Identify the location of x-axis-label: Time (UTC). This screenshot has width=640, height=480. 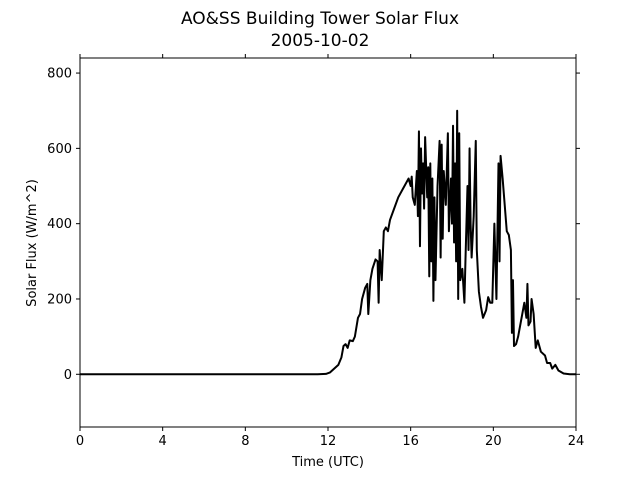
(327, 462).